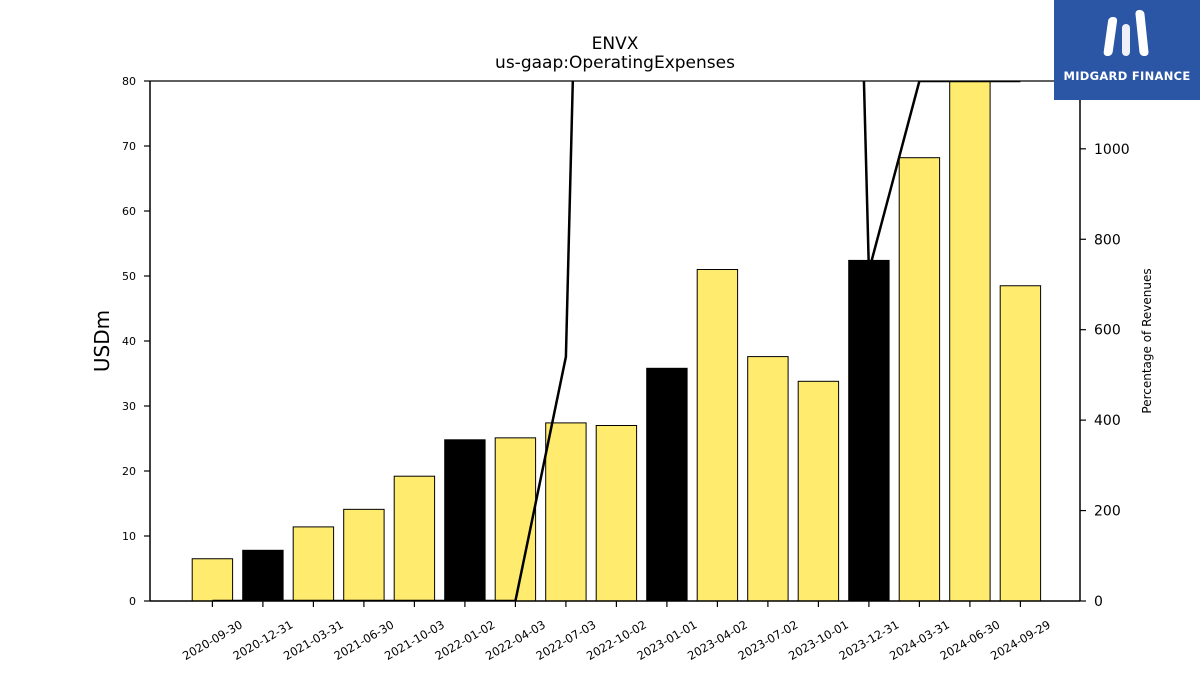 The width and height of the screenshot is (1200, 675). What do you see at coordinates (129, 406) in the screenshot?
I see `y-tick-label: 30` at bounding box center [129, 406].